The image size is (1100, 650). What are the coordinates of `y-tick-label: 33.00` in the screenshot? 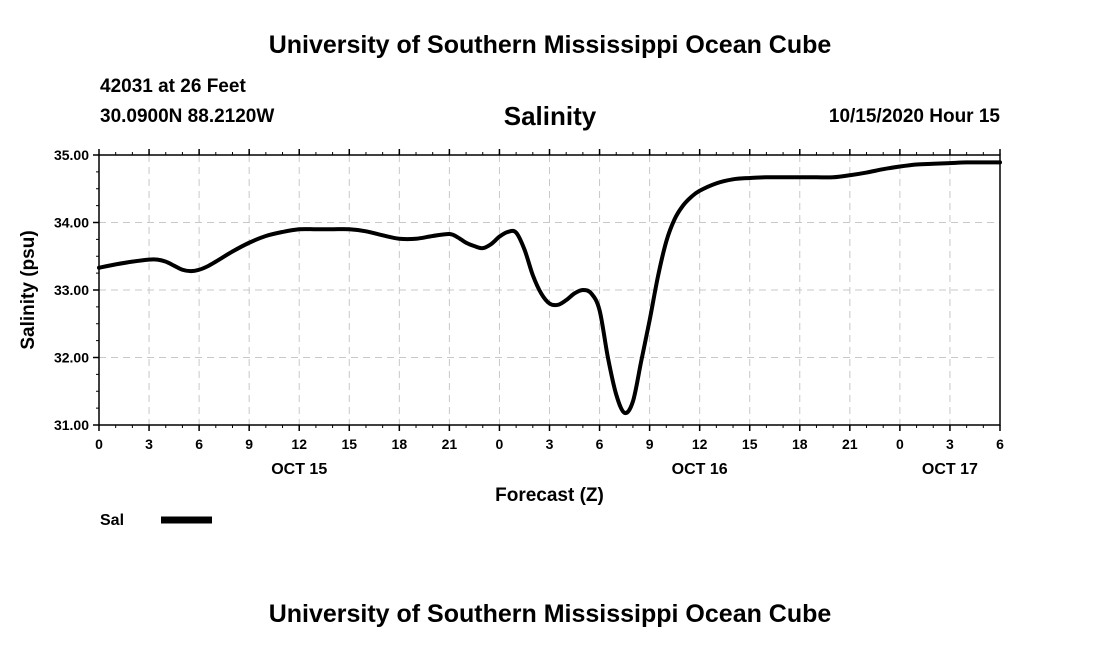 It's located at (71, 290).